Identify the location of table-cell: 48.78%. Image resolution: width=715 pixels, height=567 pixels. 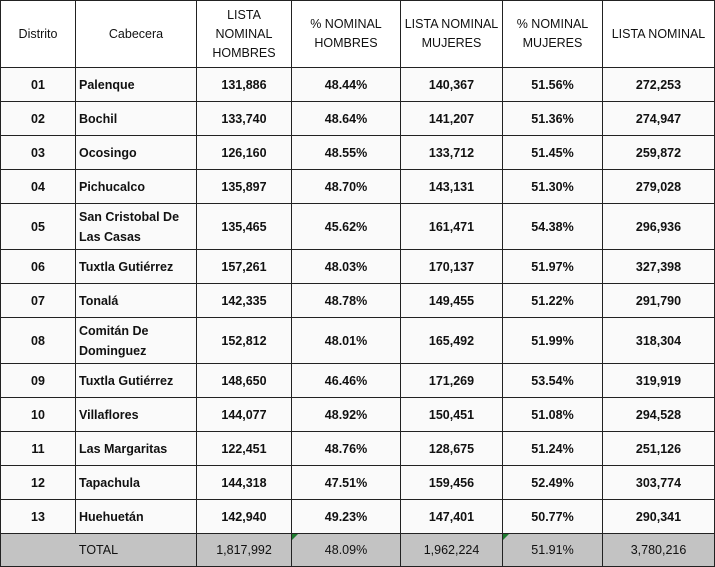
(346, 300).